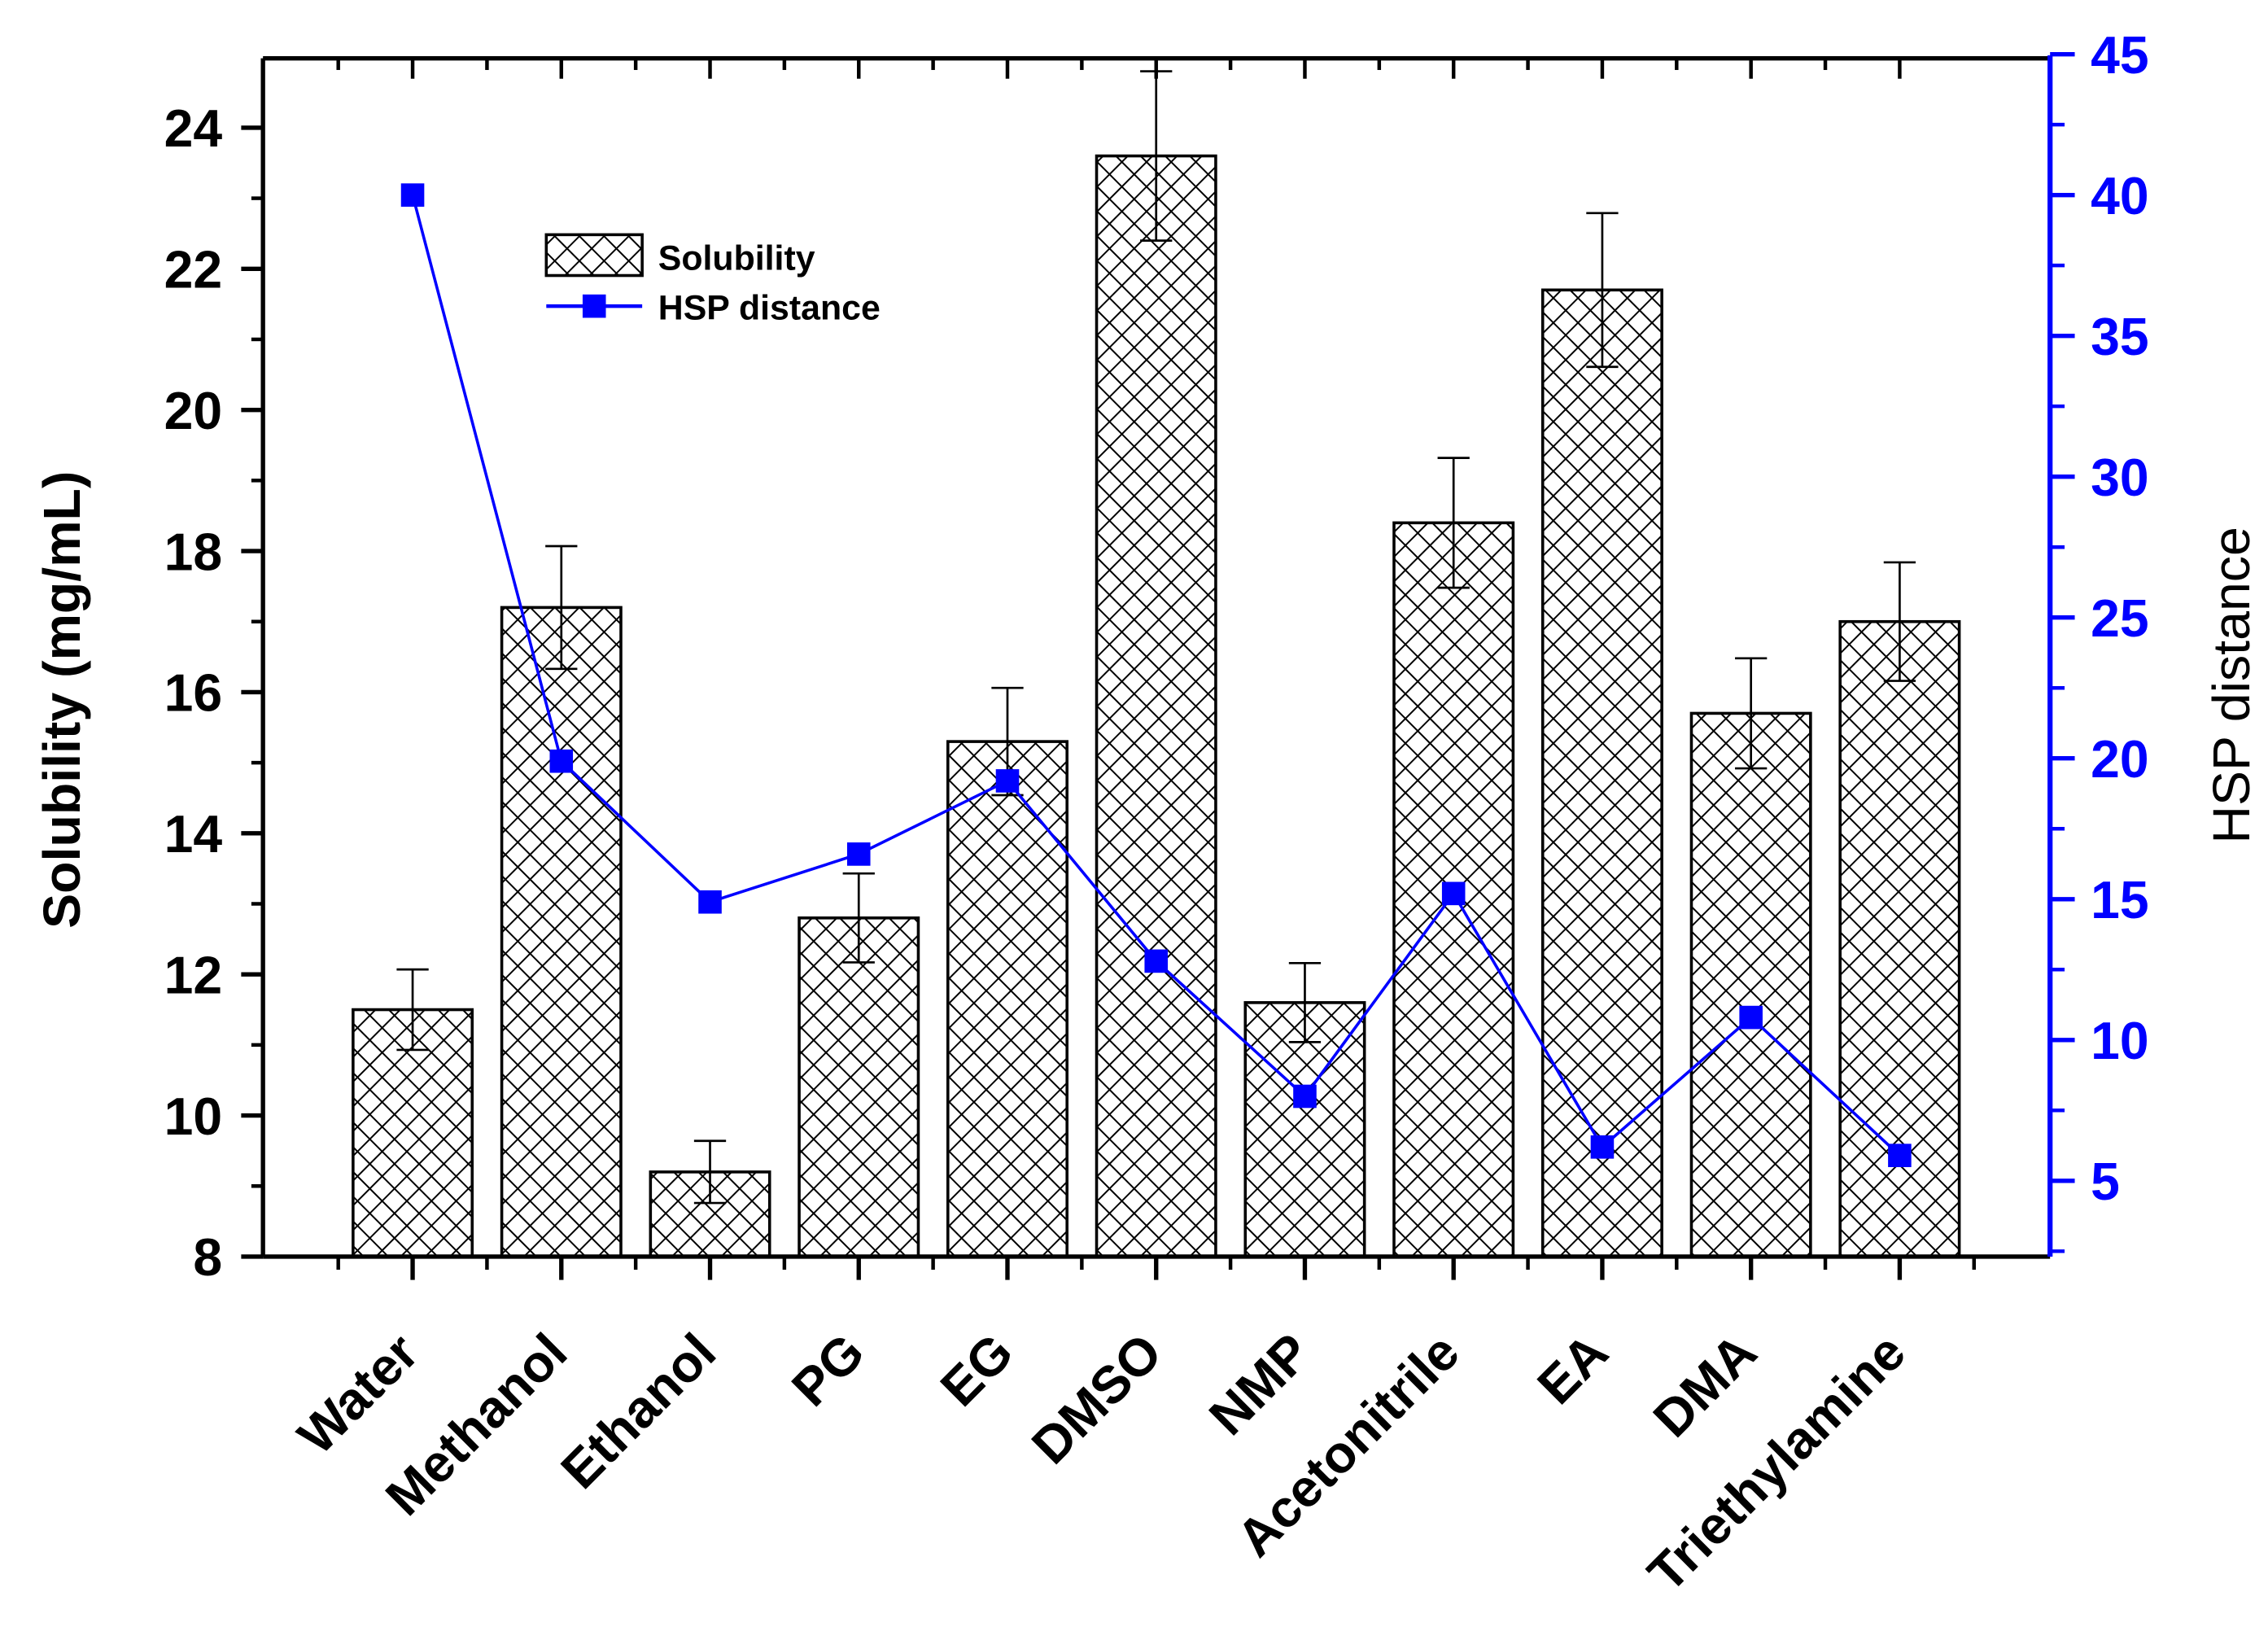 The width and height of the screenshot is (2268, 1640). I want to click on y-tick-label-left: 12, so click(193, 975).